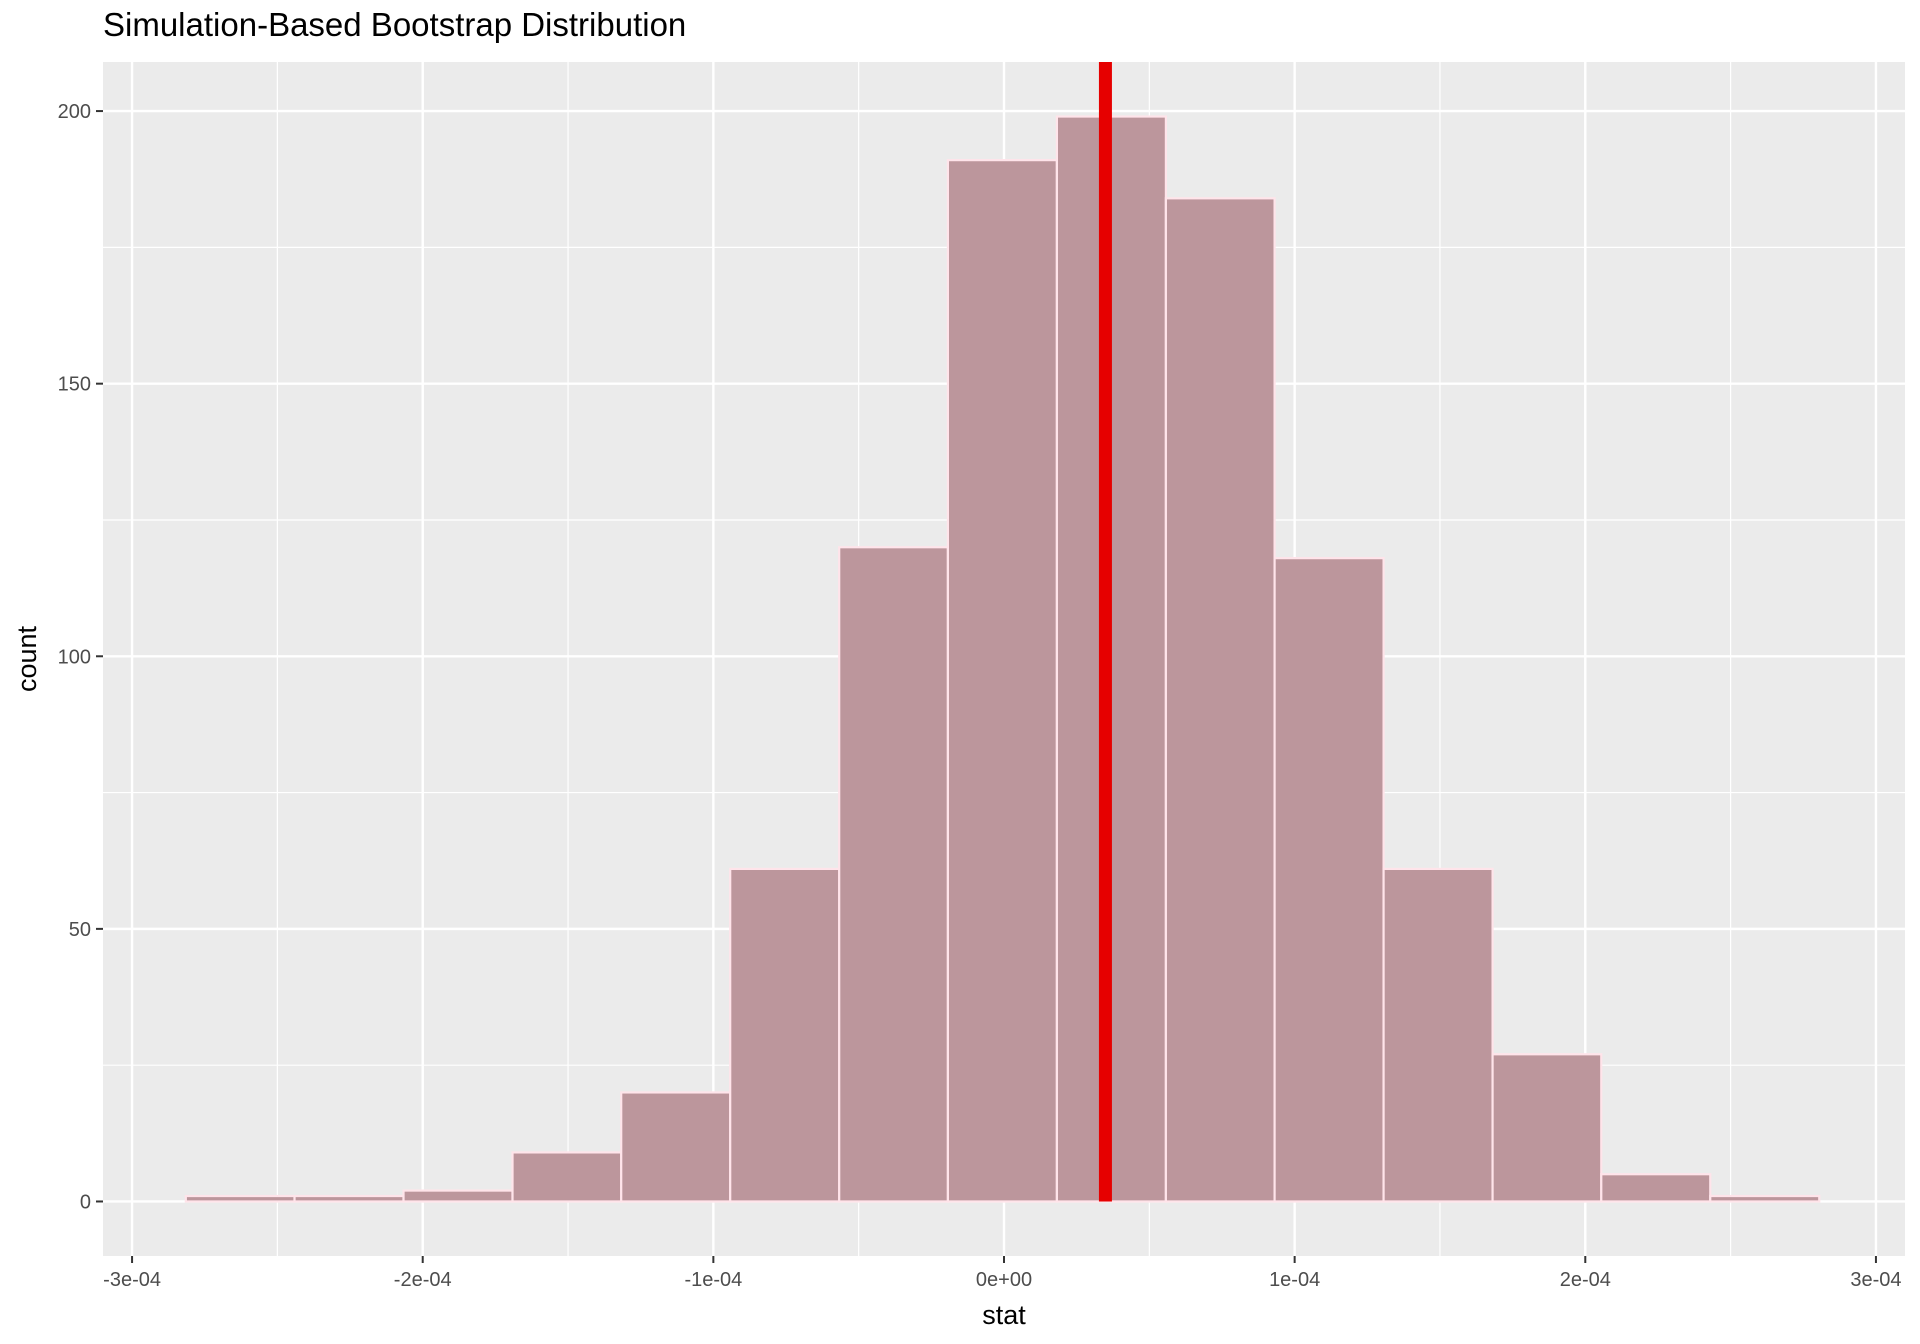 The image size is (1920, 1344). Describe the element at coordinates (713, 1280) in the screenshot. I see `x-tick-label: -1e-04` at that location.